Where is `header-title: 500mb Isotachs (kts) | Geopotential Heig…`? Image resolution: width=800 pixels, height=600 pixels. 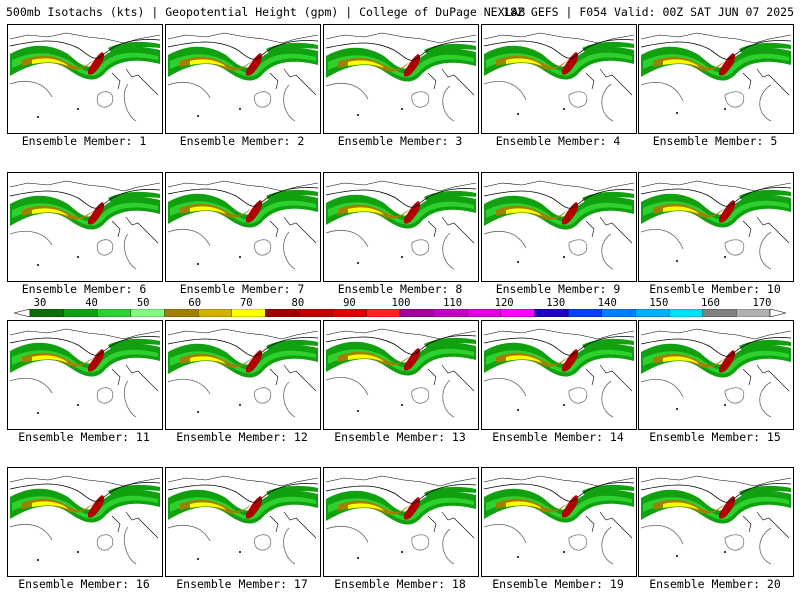 header-title: 500mb Isotachs (kts) | Geopotential Heig… is located at coordinates (266, 12).